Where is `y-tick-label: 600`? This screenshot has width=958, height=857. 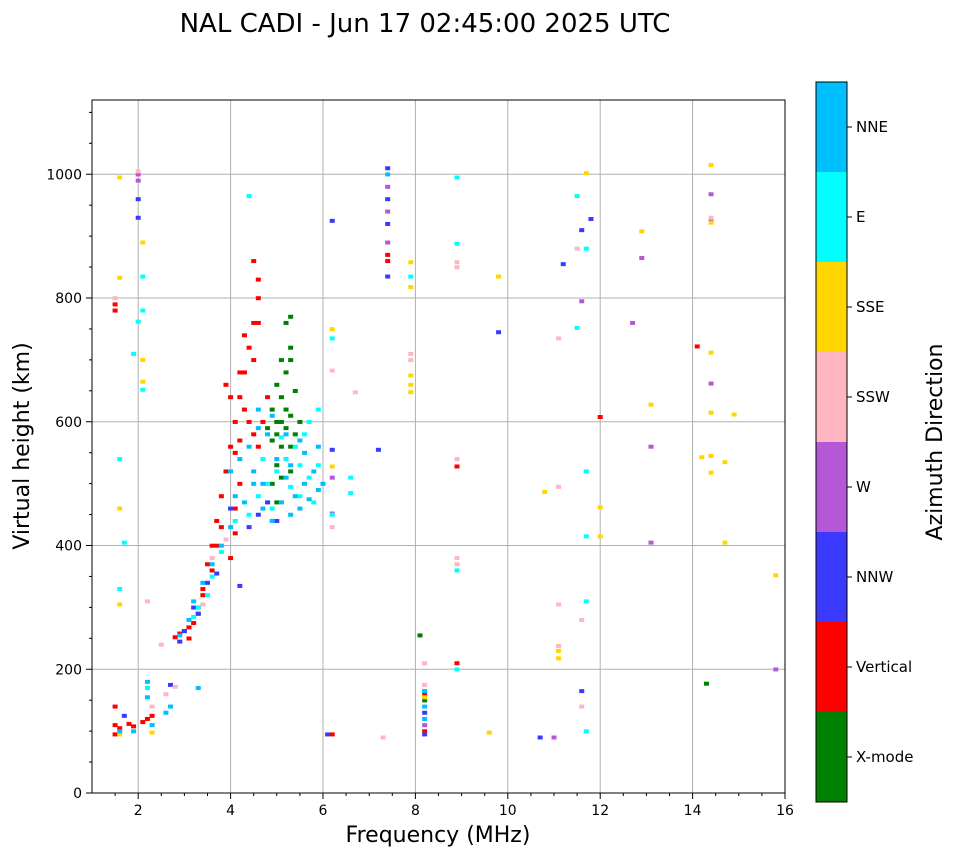
y-tick-label: 600 is located at coordinates (68, 423).